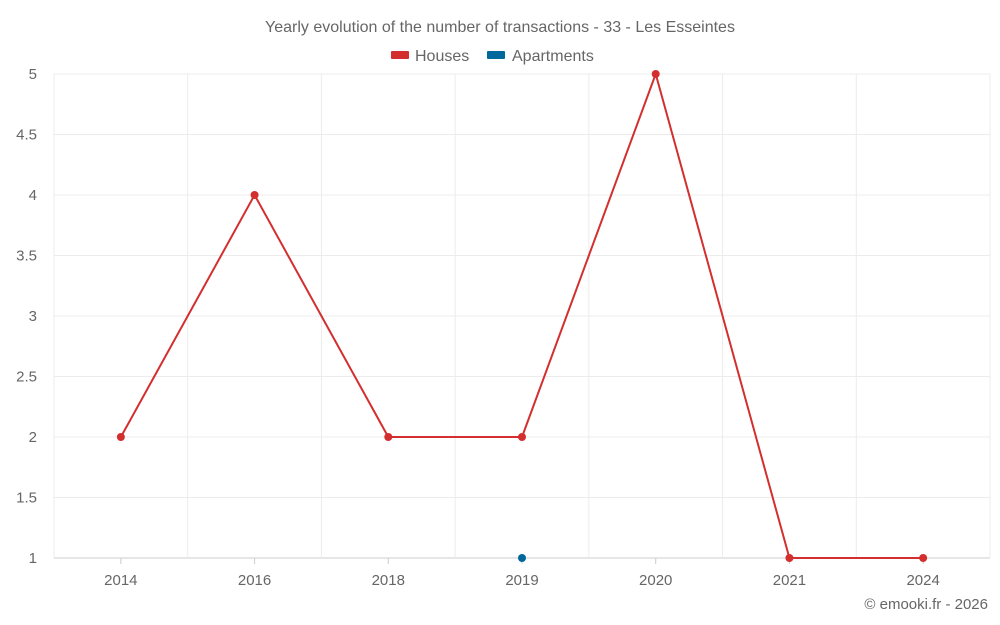 Image resolution: width=1000 pixels, height=625 pixels. I want to click on x-tick-label: 2024, so click(922, 580).